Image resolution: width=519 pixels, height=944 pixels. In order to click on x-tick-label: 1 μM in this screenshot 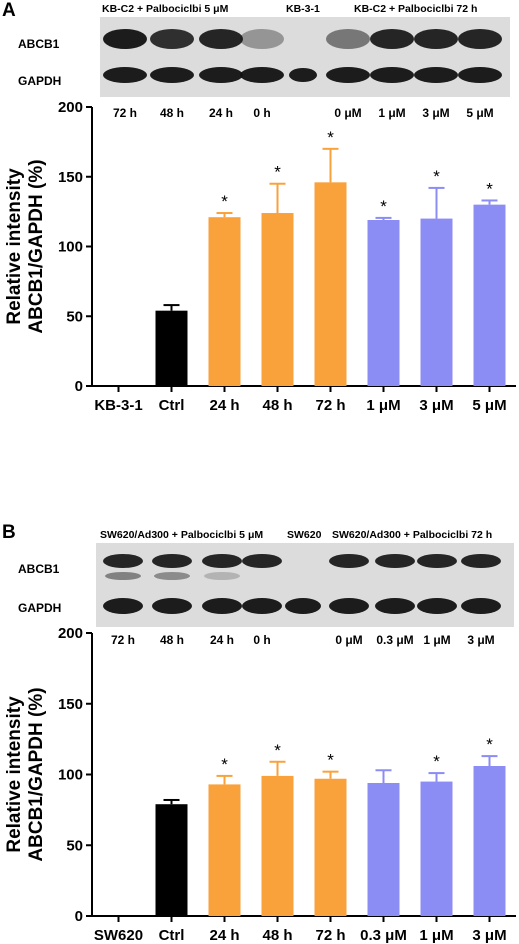, I will do `click(383, 405)`.